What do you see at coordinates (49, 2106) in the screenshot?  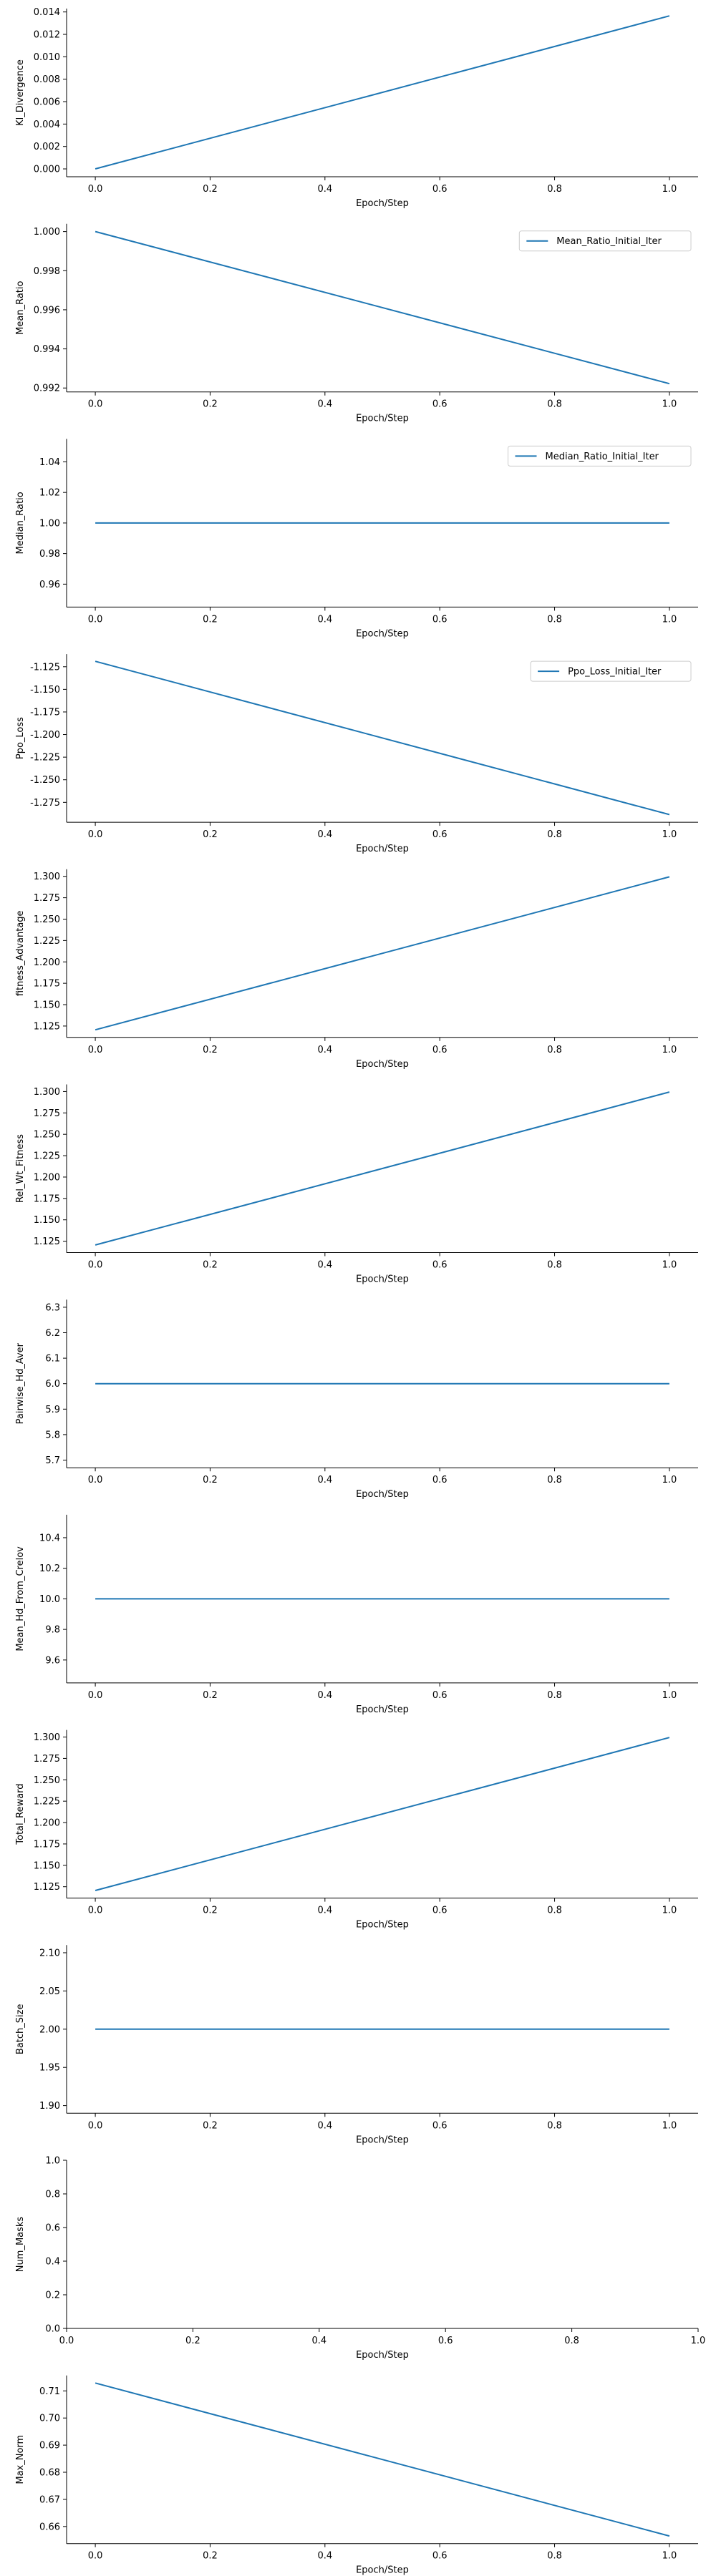 I see `y-tick-label: 1.90` at bounding box center [49, 2106].